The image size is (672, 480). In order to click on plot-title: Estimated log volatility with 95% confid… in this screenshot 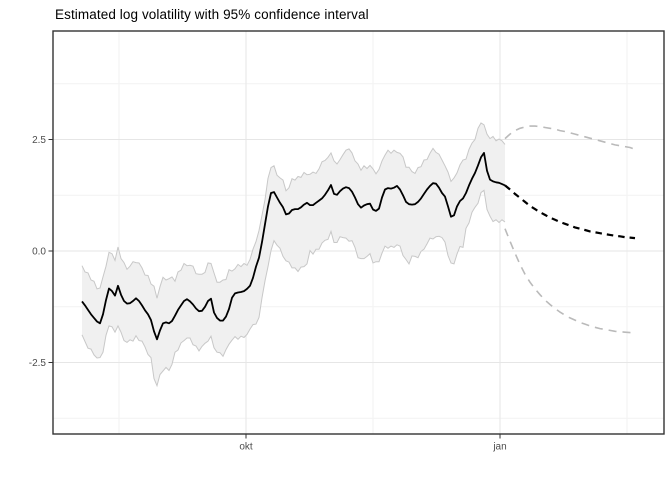, I will do `click(212, 14)`.